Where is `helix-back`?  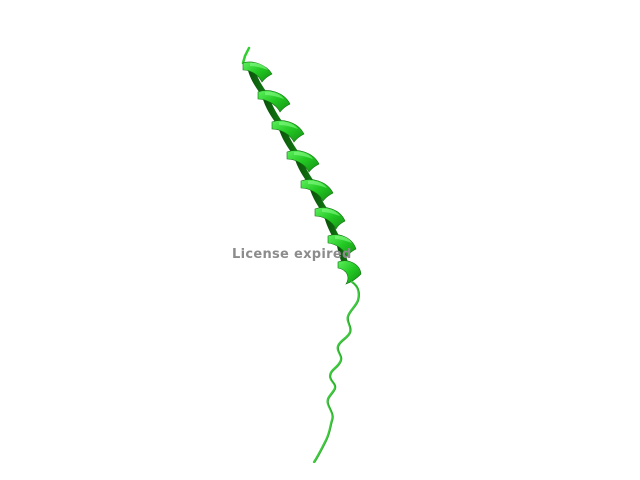 helix-back is located at coordinates (299, 169).